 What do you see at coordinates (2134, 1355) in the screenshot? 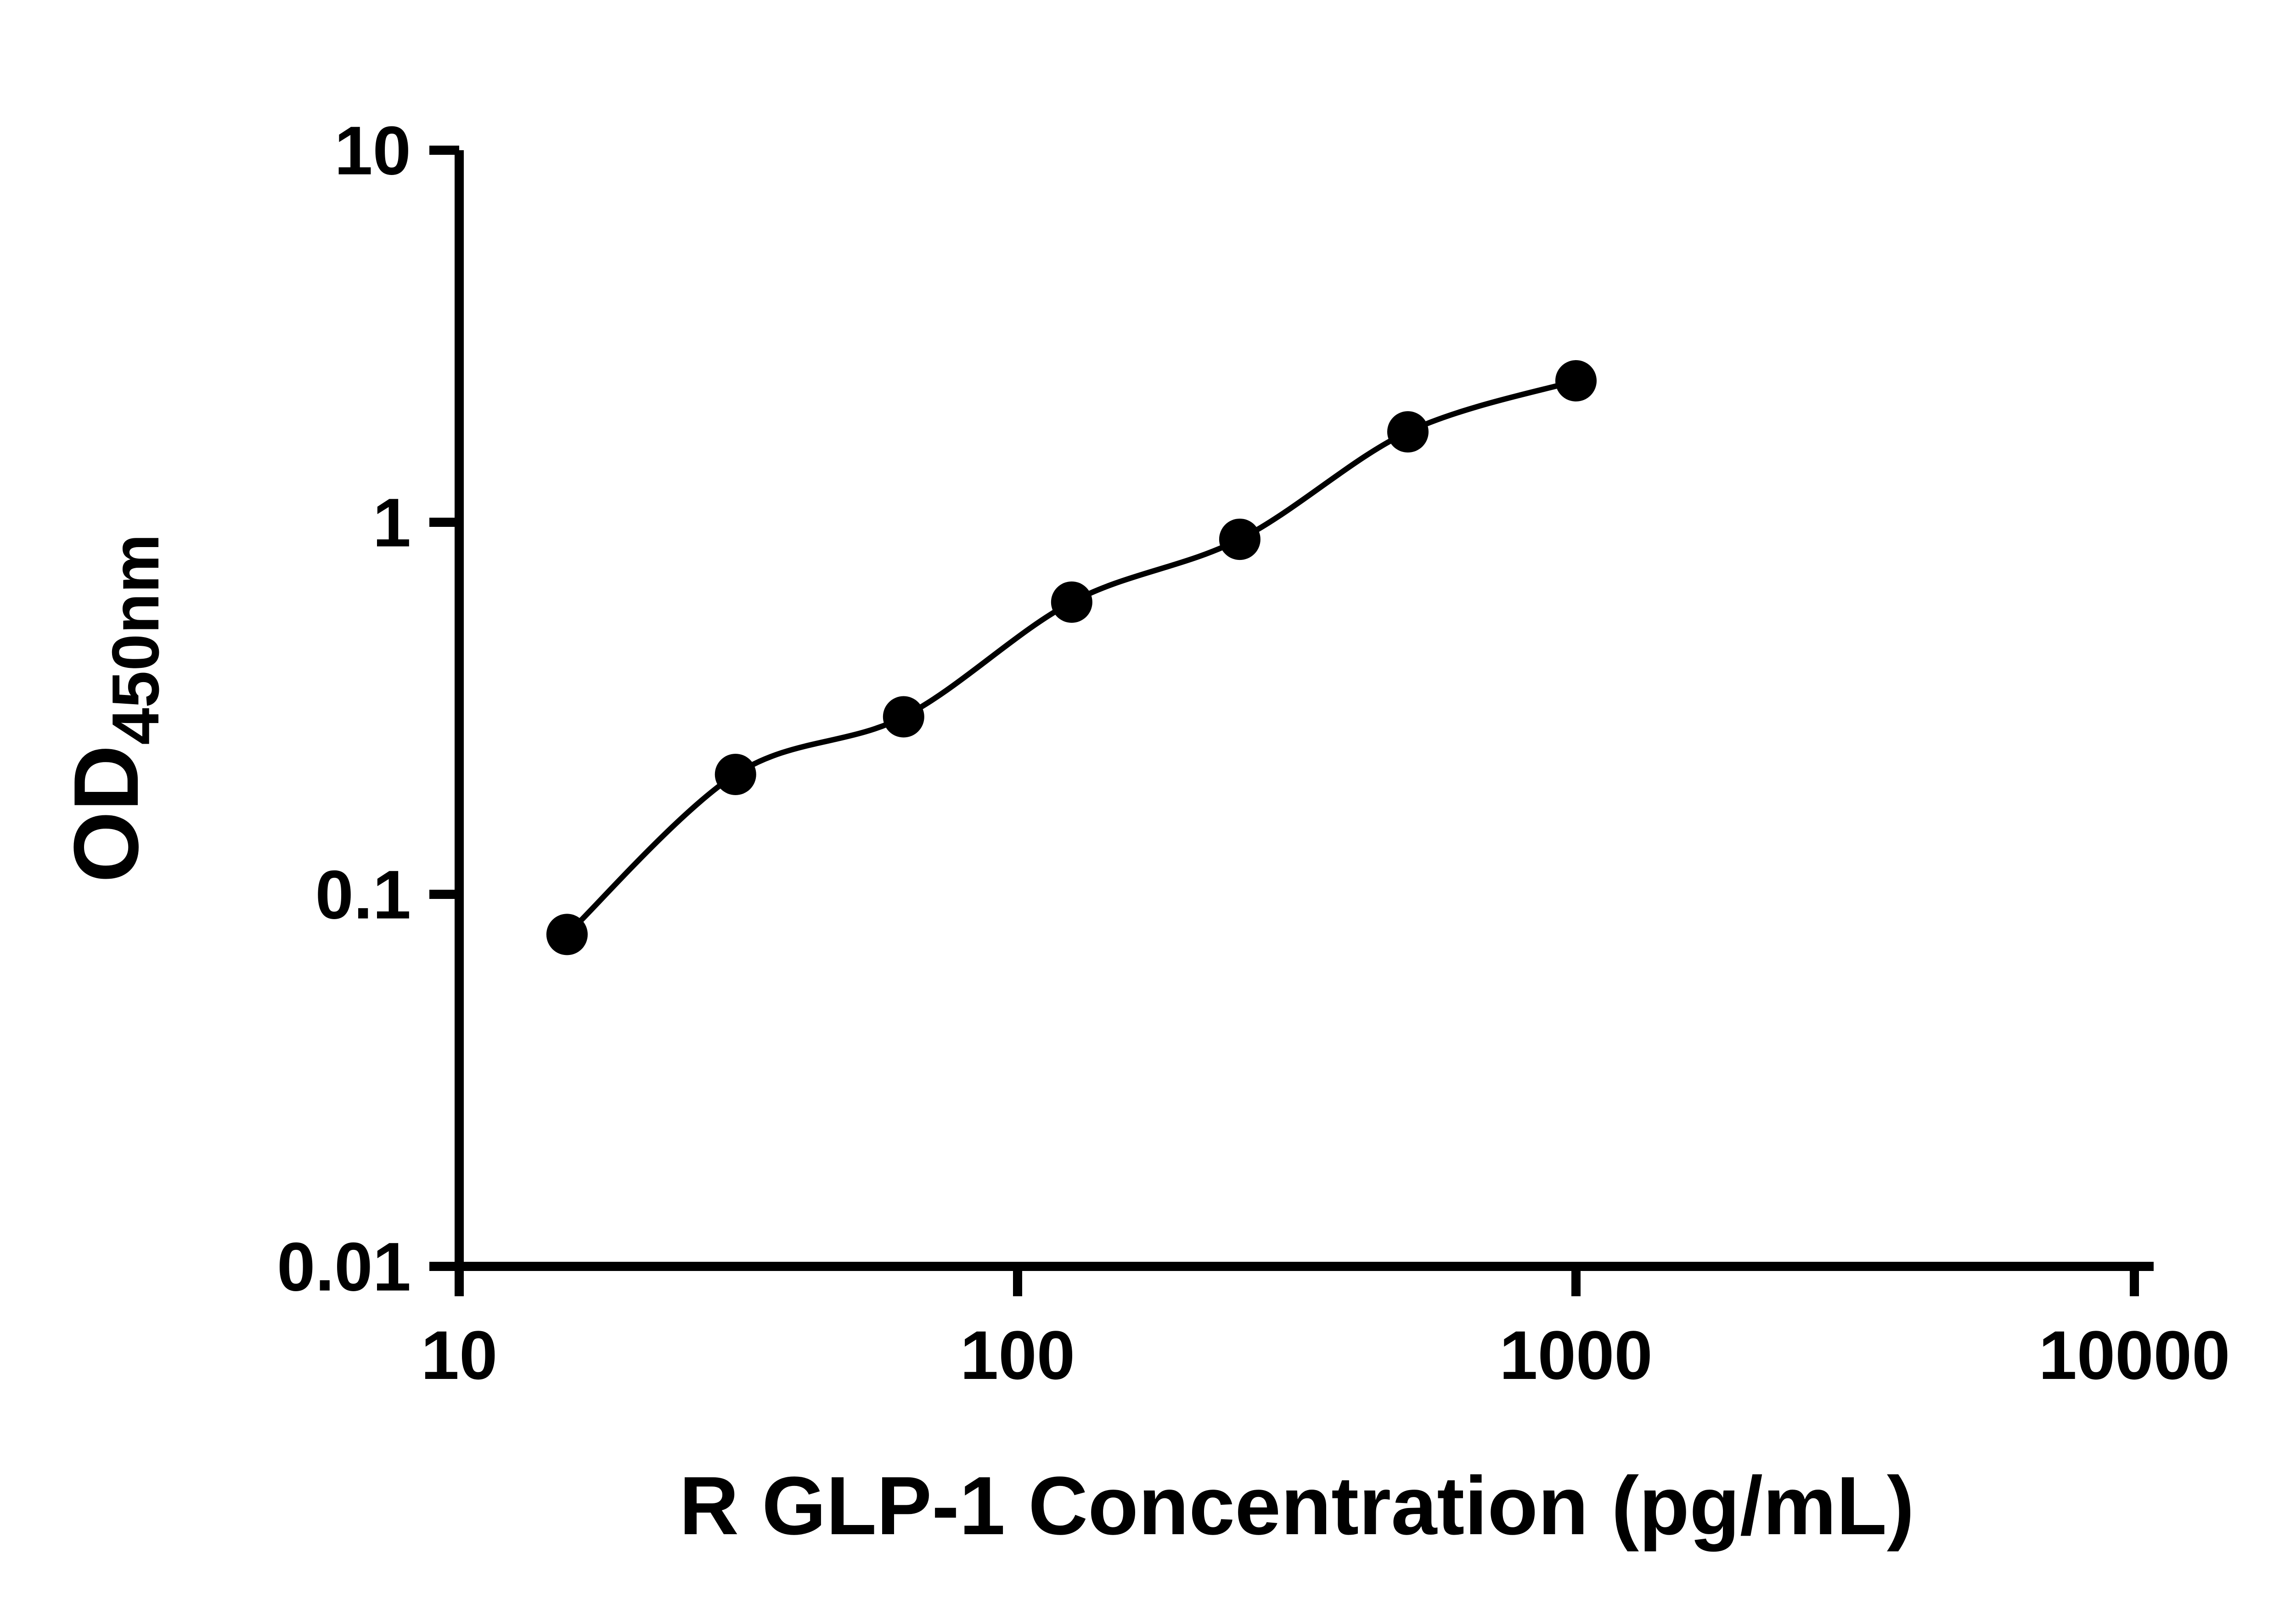
I see `x-tick-label: 10000` at bounding box center [2134, 1355].